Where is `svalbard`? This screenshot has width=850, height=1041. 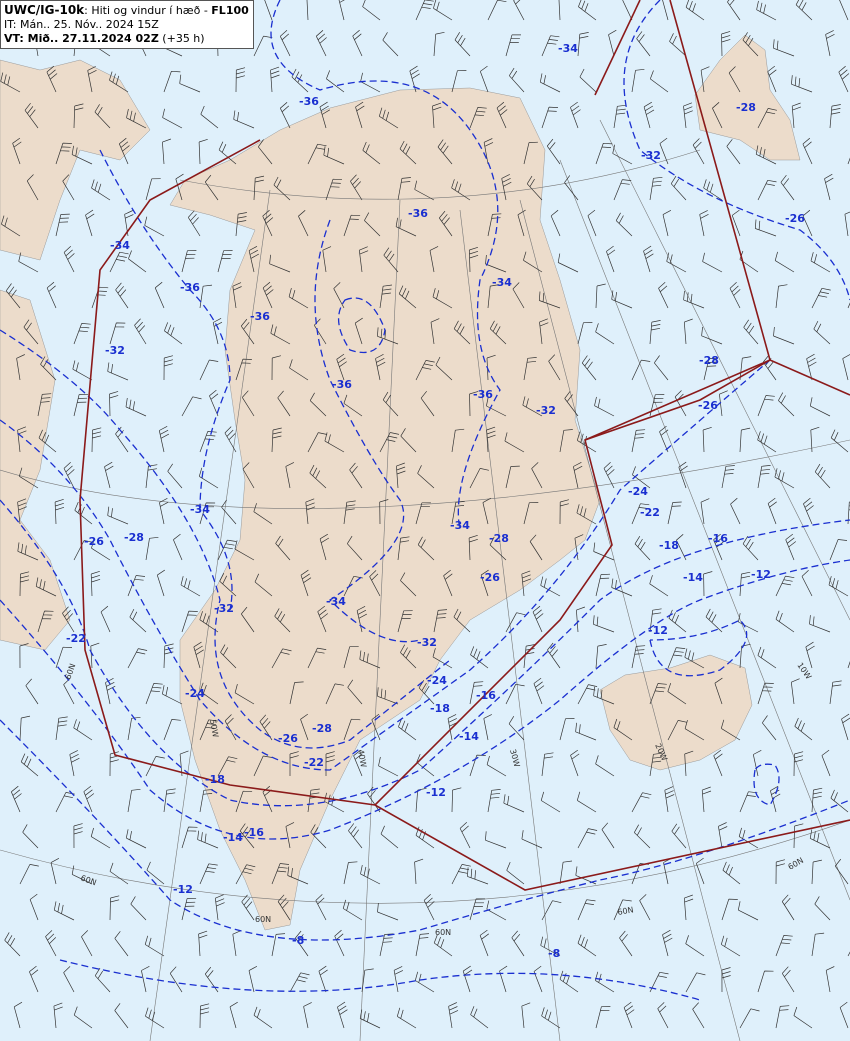
svalbard is located at coordinates (747, 97).